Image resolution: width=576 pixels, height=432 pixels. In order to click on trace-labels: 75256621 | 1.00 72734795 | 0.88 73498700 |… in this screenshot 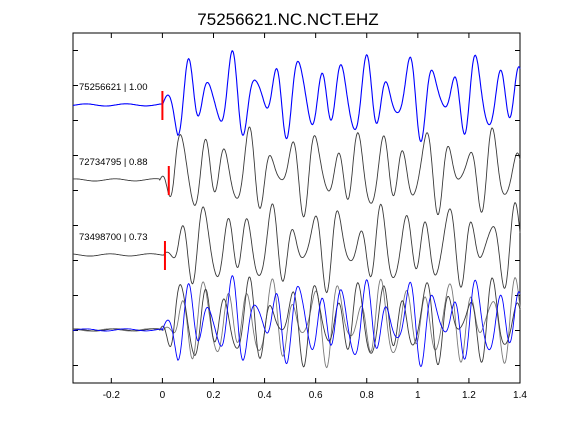, I will do `click(113, 162)`.